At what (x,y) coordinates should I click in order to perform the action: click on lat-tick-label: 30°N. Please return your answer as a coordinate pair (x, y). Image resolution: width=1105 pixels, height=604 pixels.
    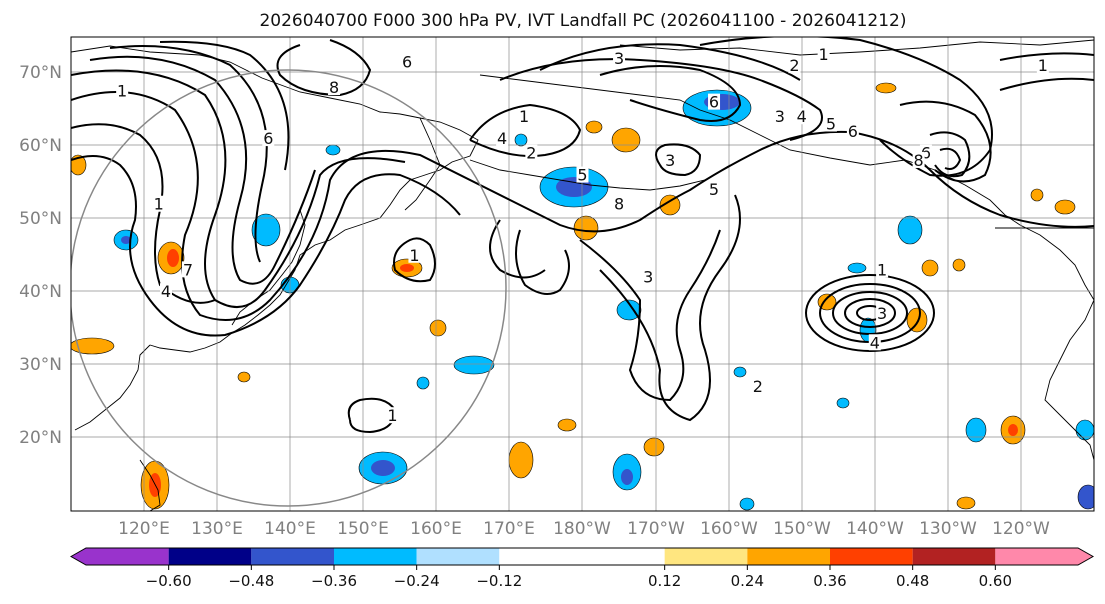
    Looking at the image, I should click on (40, 365).